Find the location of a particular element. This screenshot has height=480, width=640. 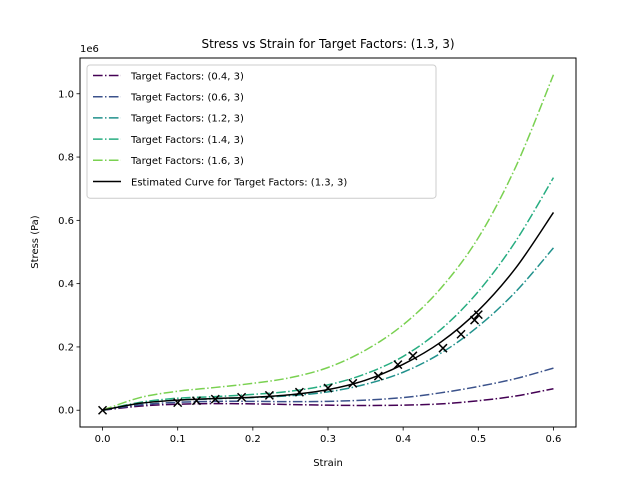

y-axis: 0.0 0.2 0.4 0.6 0.8 1.0 is located at coordinates (69, 253).